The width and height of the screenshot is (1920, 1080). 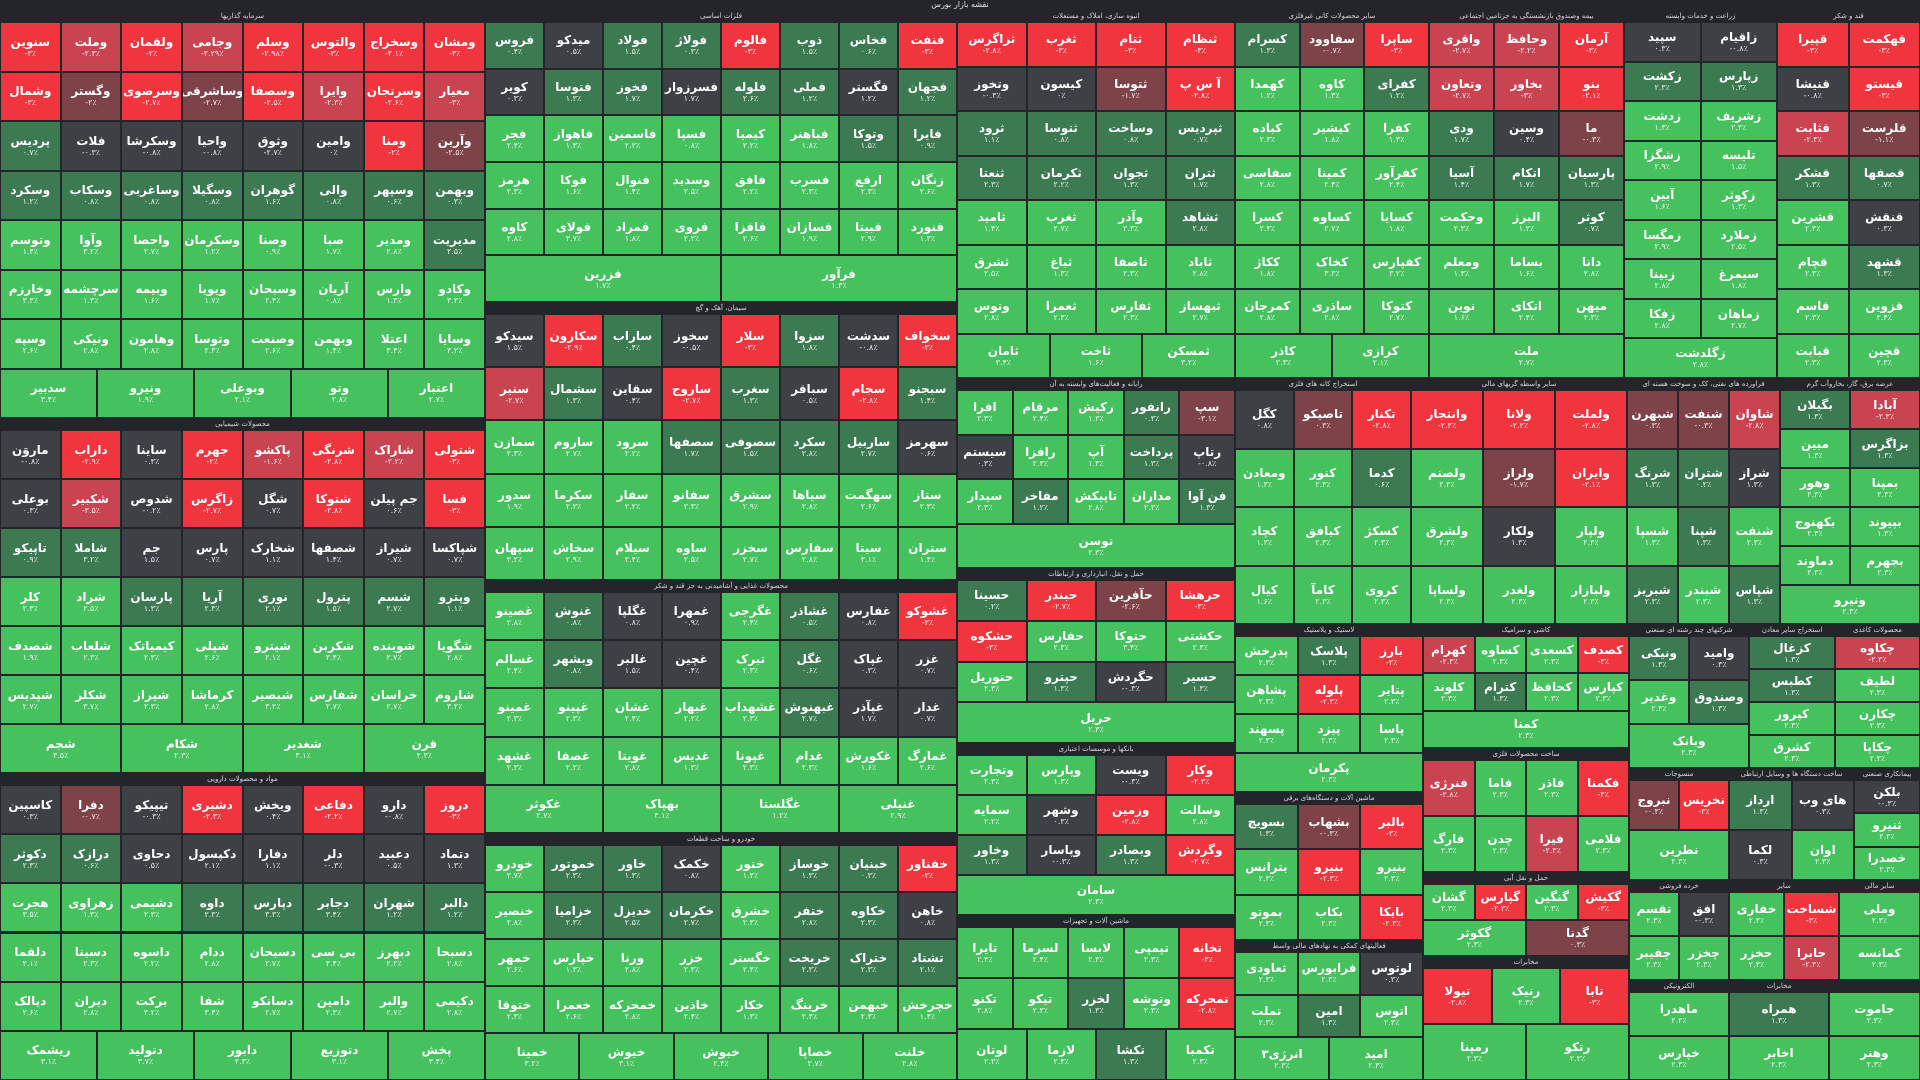 I want to click on stock-tile: ولپار ۲.۳٪, so click(x=1591, y=536).